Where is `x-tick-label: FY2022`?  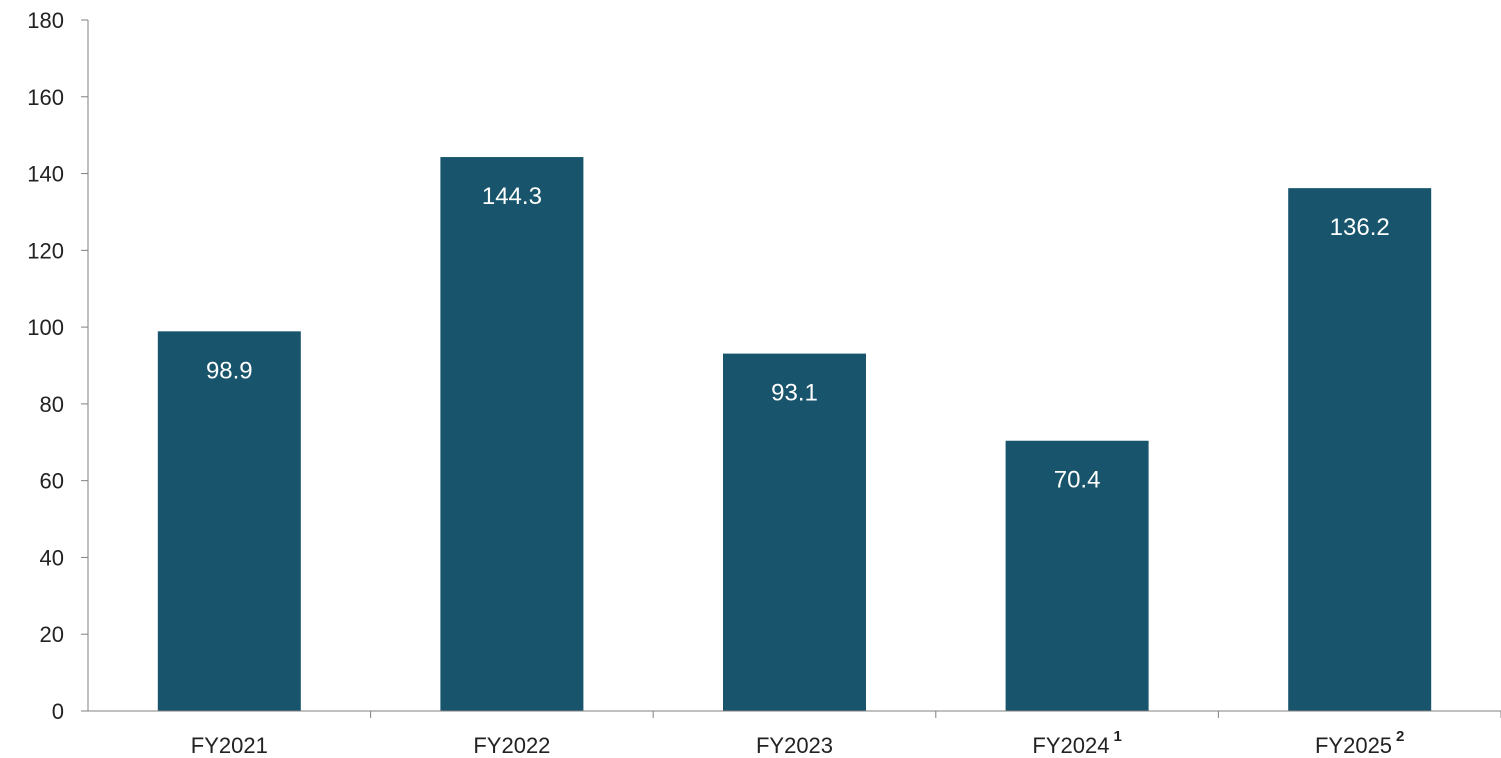
x-tick-label: FY2022 is located at coordinates (511, 745).